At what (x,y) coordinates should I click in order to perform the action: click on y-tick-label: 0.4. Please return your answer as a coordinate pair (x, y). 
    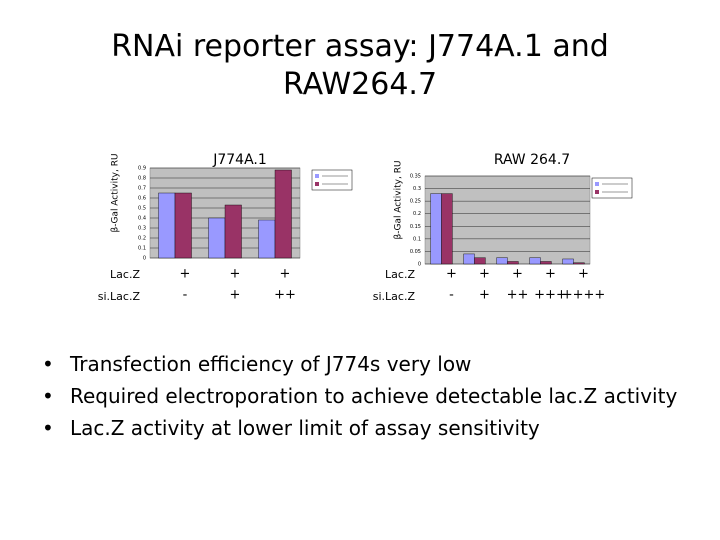
    Looking at the image, I should click on (142, 219).